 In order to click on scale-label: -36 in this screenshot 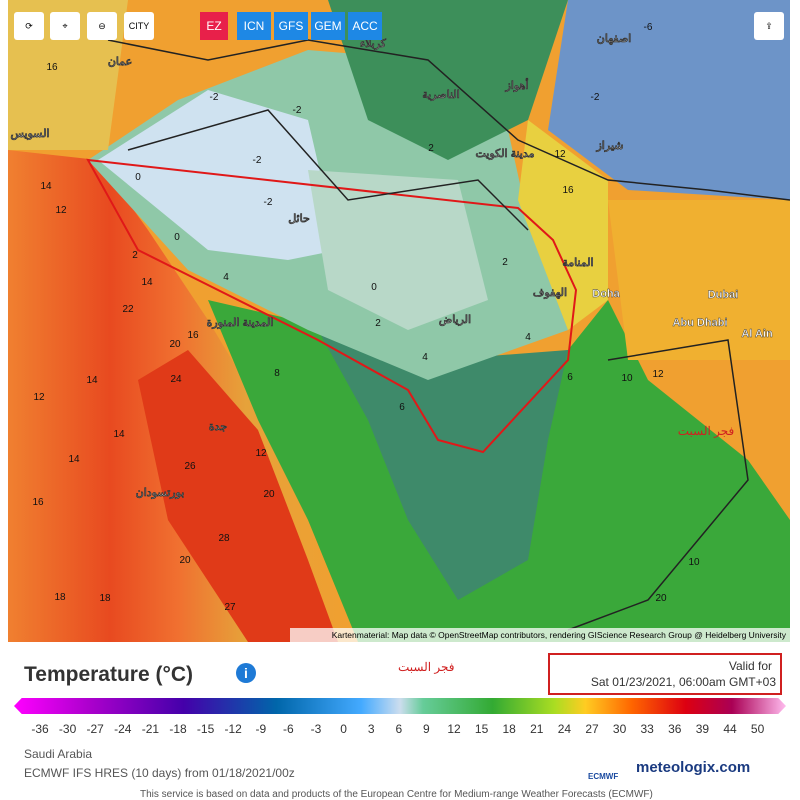, I will do `click(40, 729)`.